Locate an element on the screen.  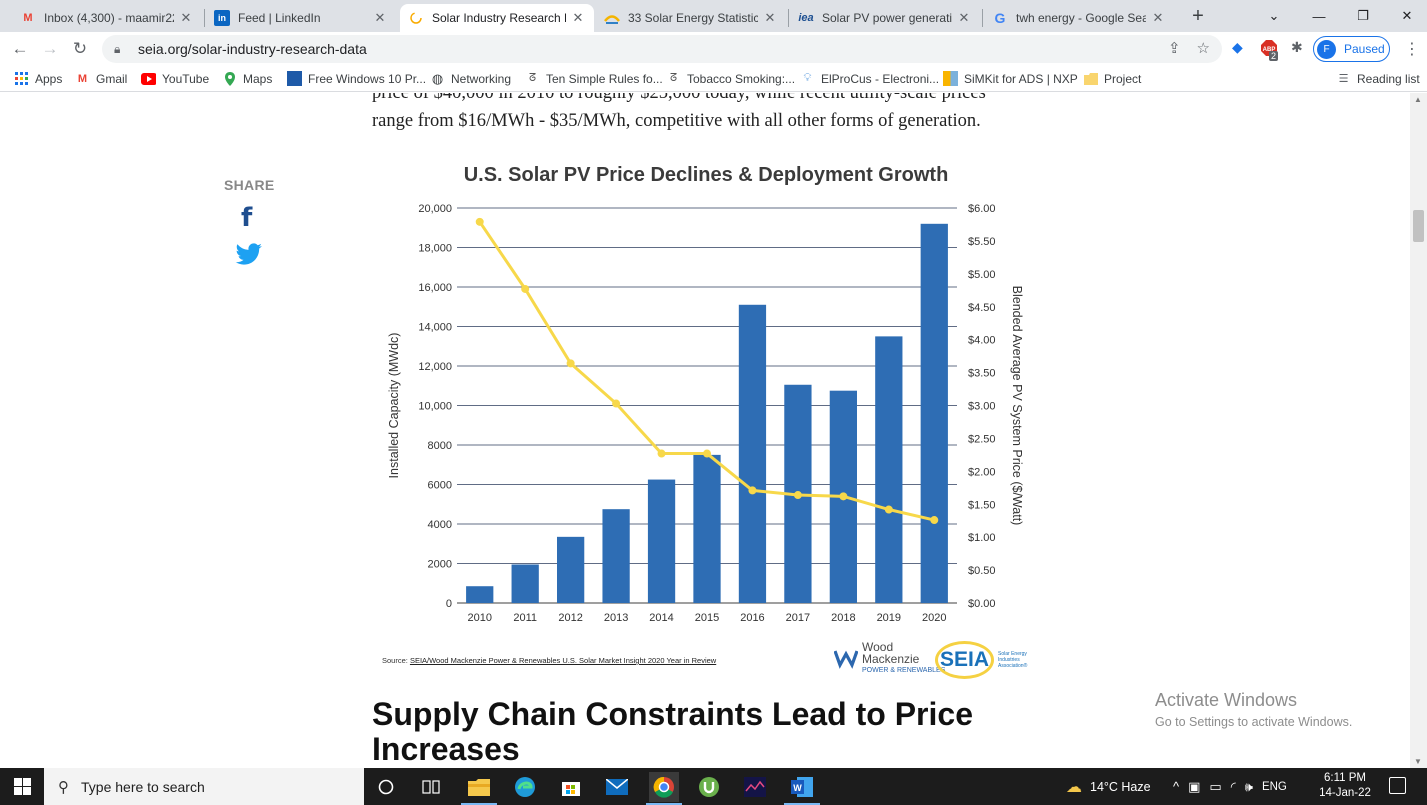
volume-icon: 🕪︎ is located at coordinates (1248, 786).